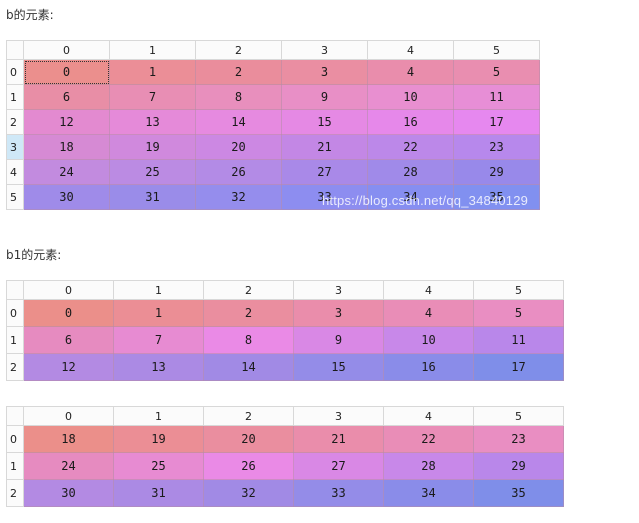 Image resolution: width=639 pixels, height=523 pixels. What do you see at coordinates (15, 197) in the screenshot?
I see `row-header-5: 5` at bounding box center [15, 197].